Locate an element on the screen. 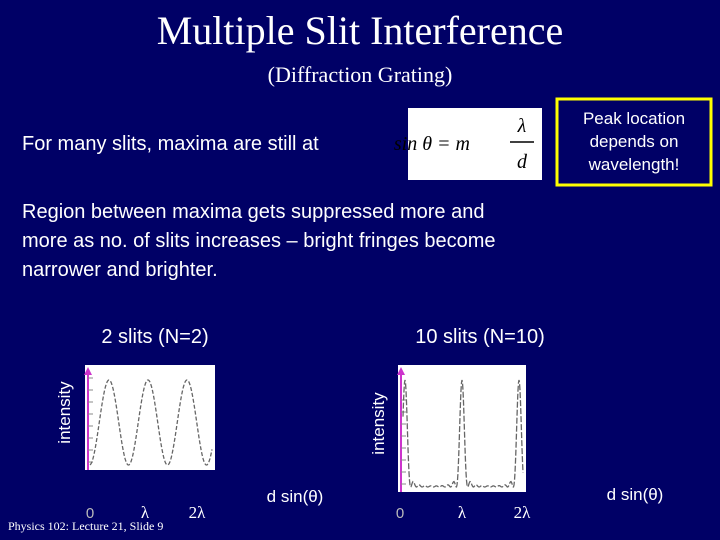 The image size is (720, 540). note-line: wavelength! is located at coordinates (634, 164).